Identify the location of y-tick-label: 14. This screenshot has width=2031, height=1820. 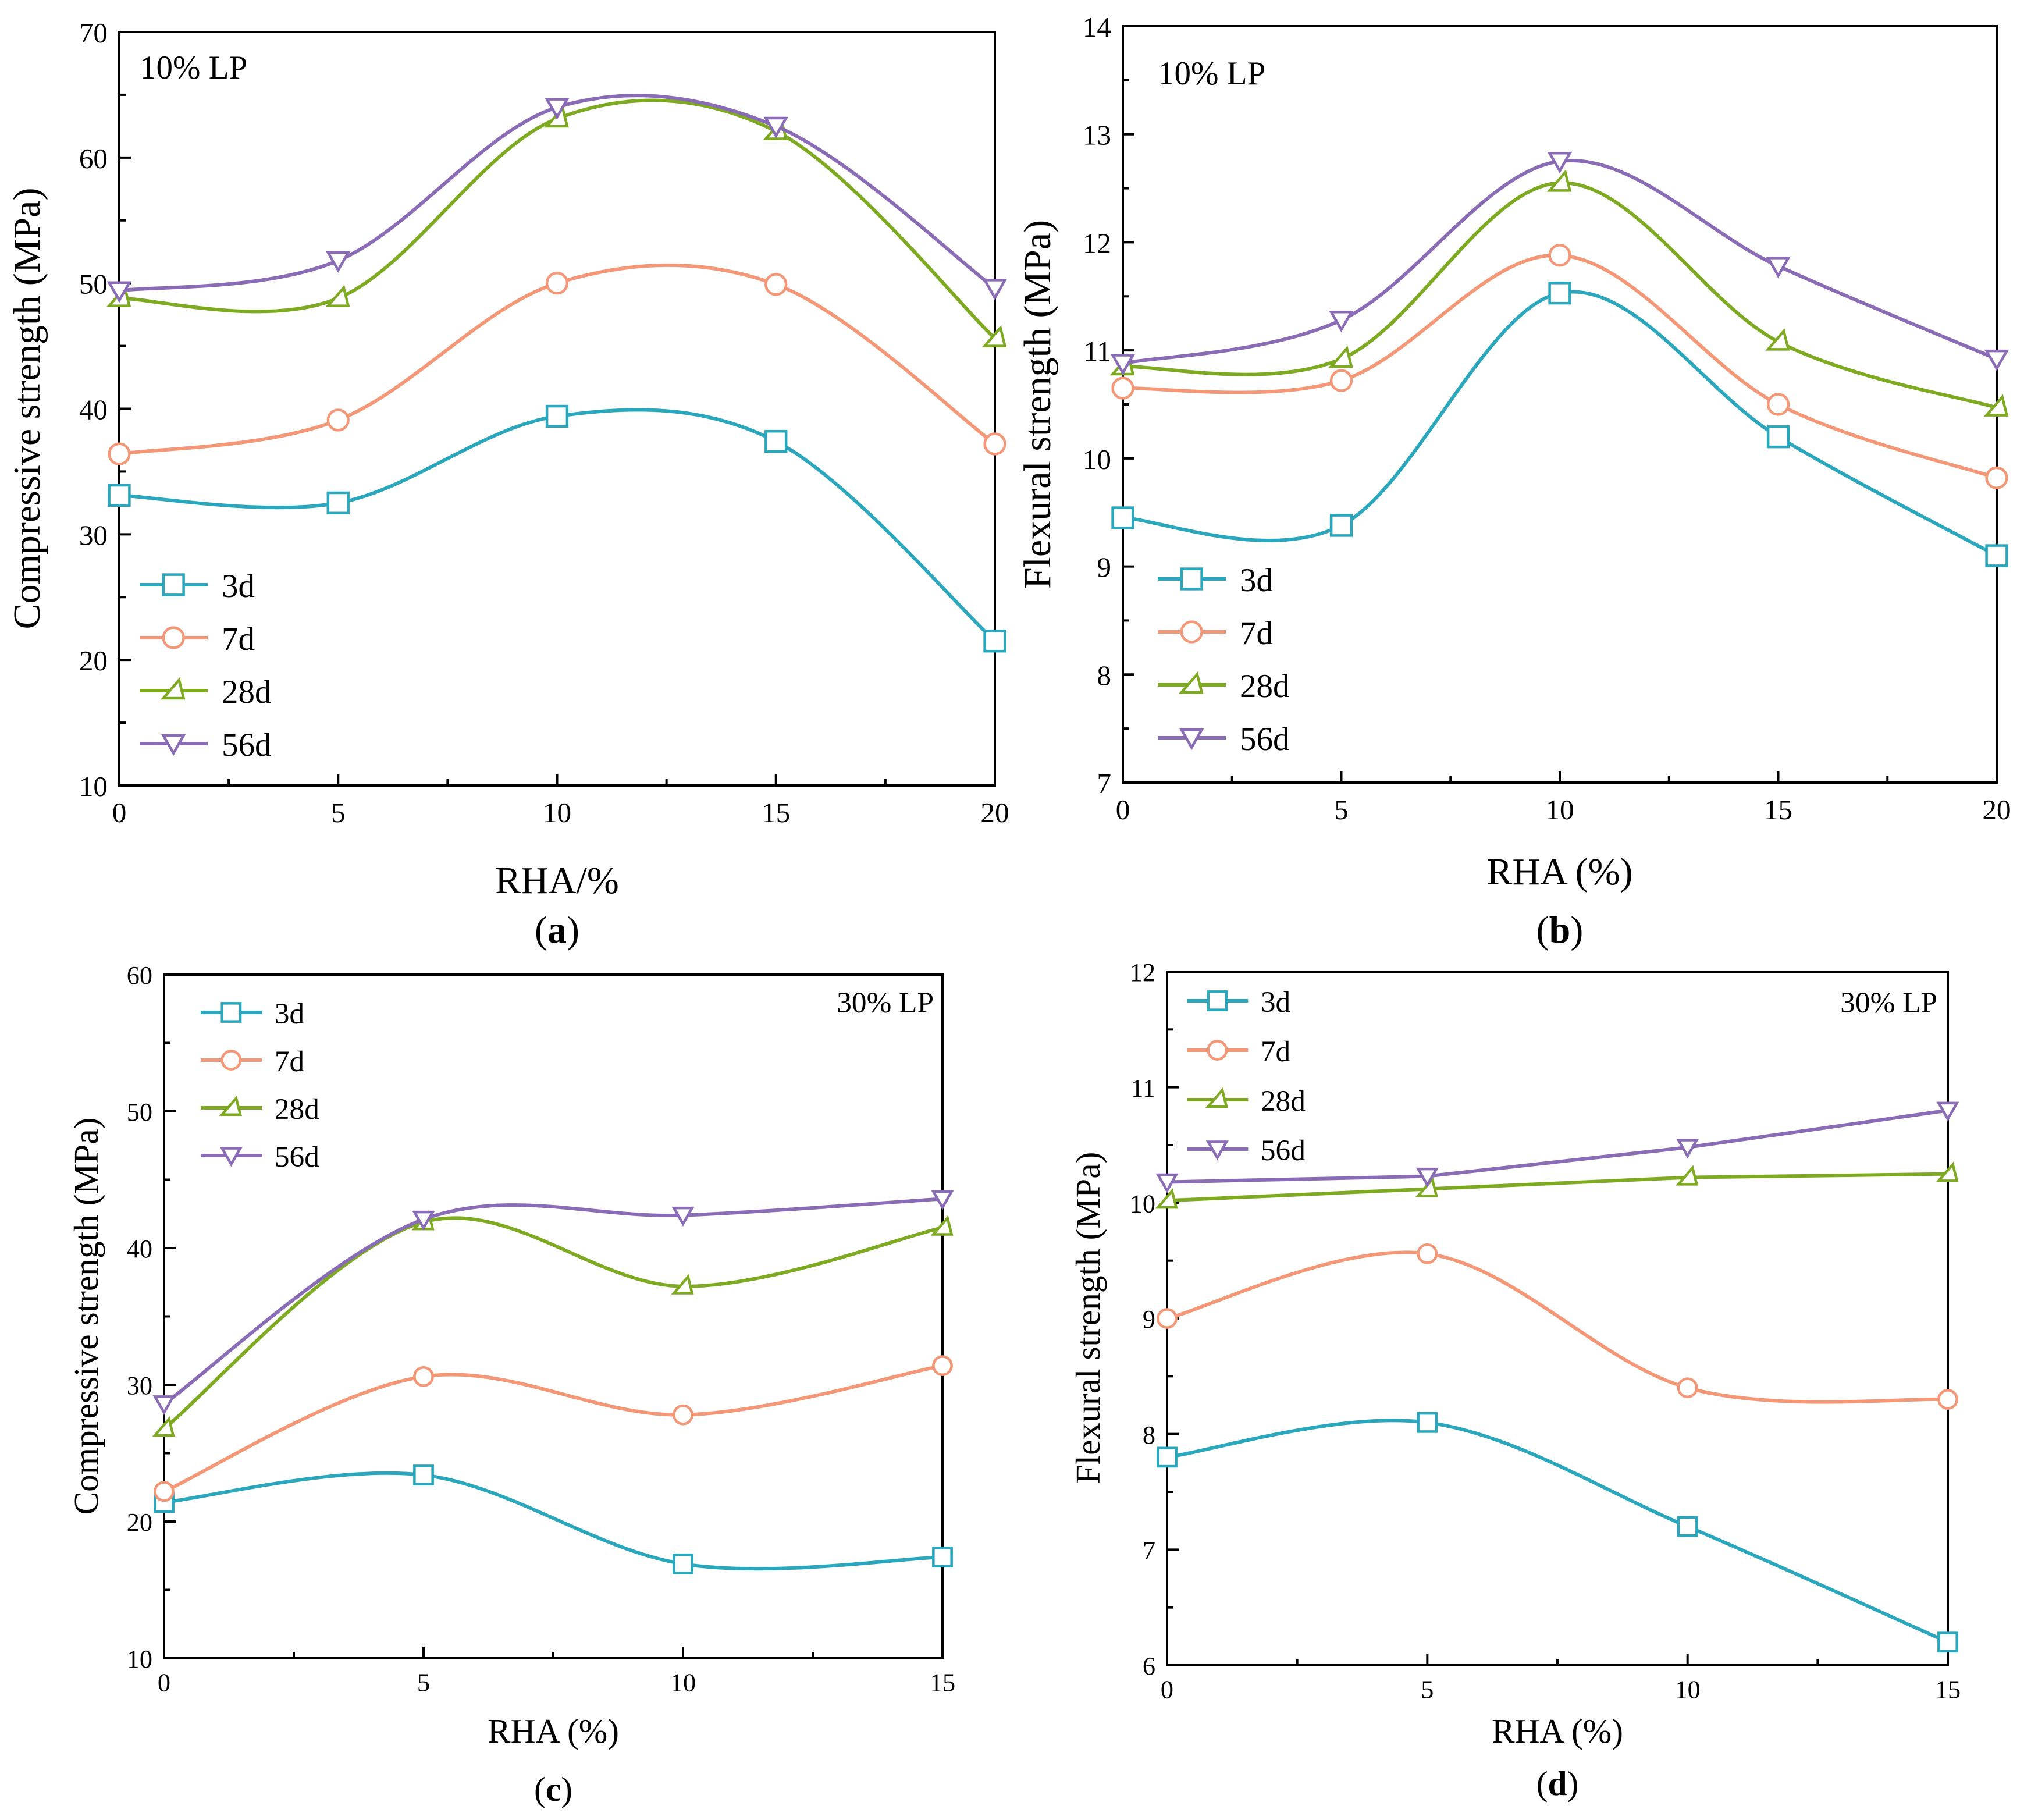
(1097, 27).